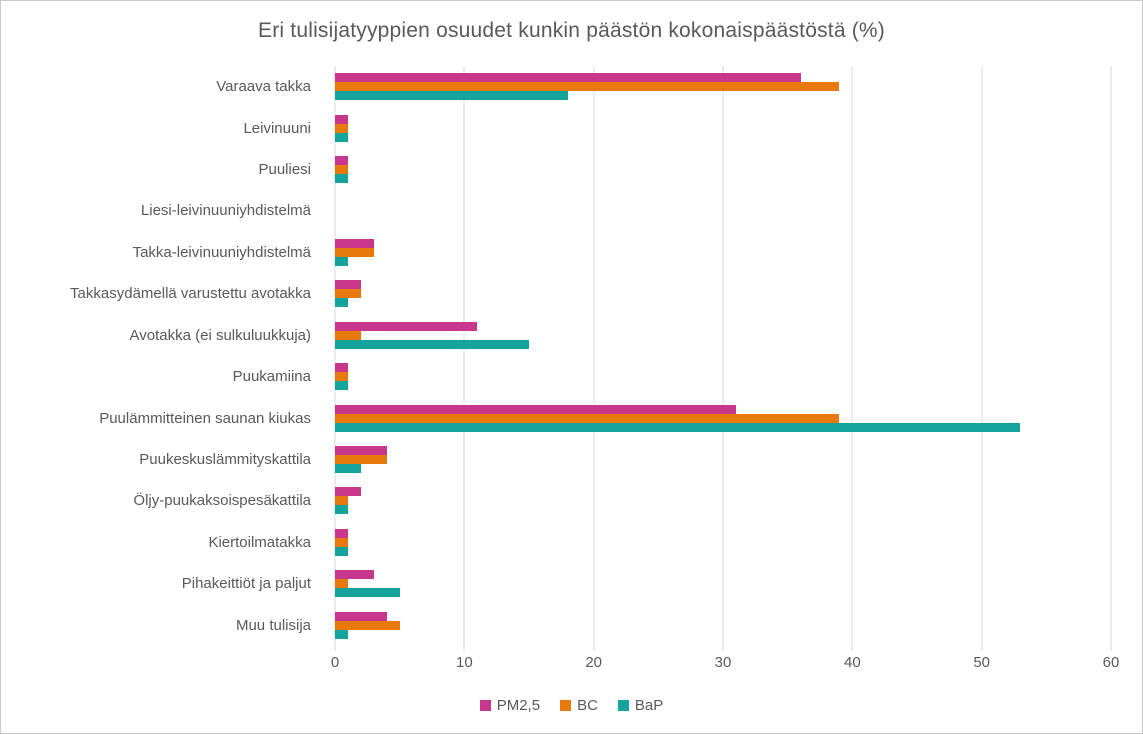 This screenshot has height=734, width=1143. I want to click on bar-pm2-5-ljy-puukaksoispes-kattila, so click(348, 492).